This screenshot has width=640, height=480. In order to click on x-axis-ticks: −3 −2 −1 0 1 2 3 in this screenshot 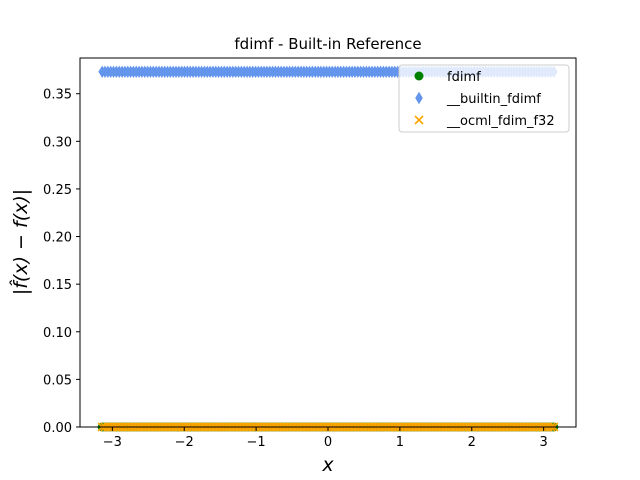, I will do `click(325, 438)`.